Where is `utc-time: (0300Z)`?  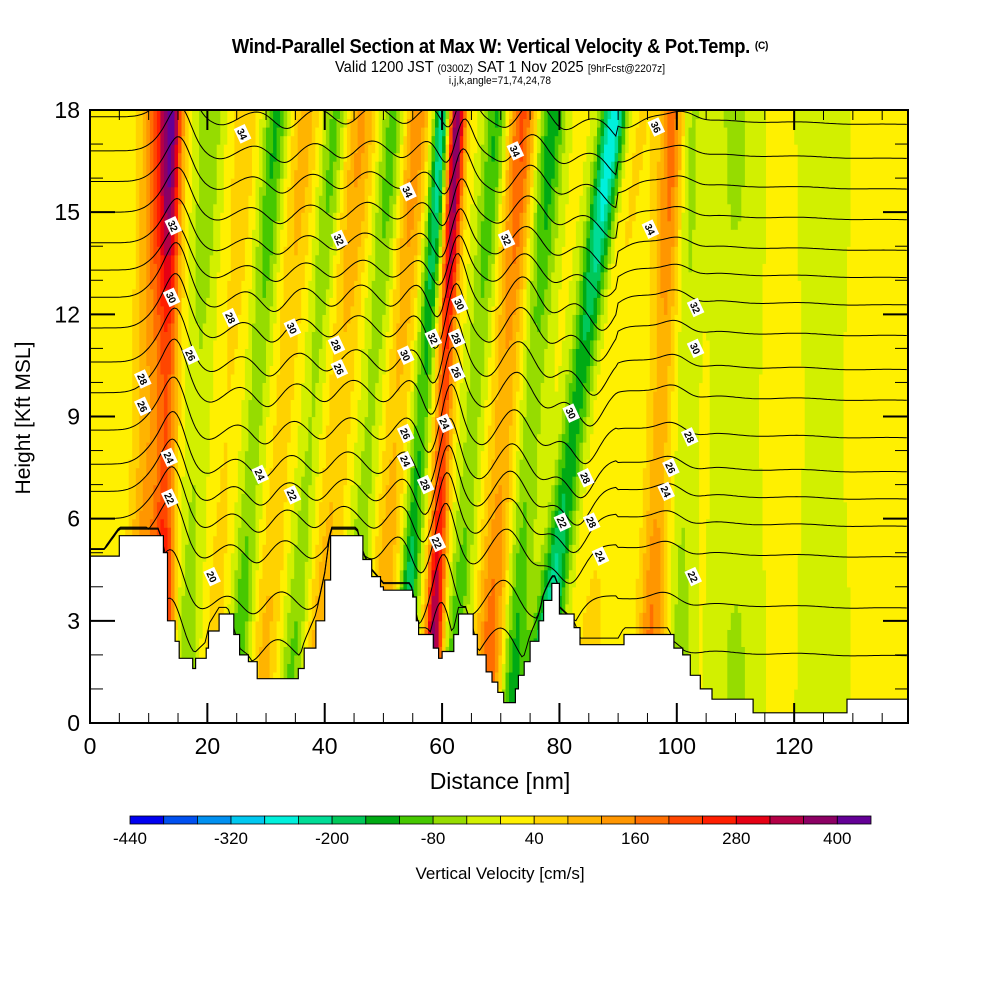
utc-time: (0300Z) is located at coordinates (455, 69).